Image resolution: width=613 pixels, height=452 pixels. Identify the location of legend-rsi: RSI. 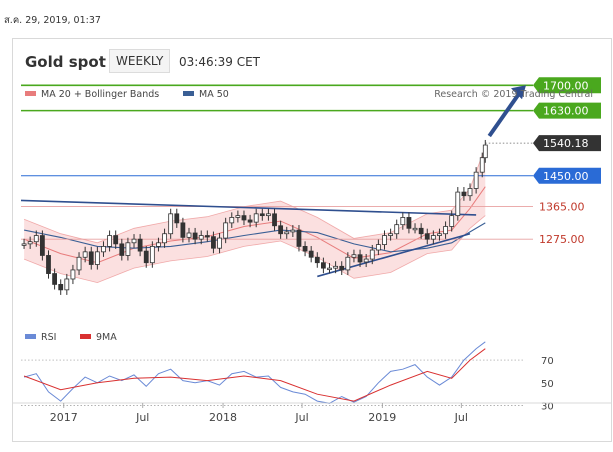
(48, 337).